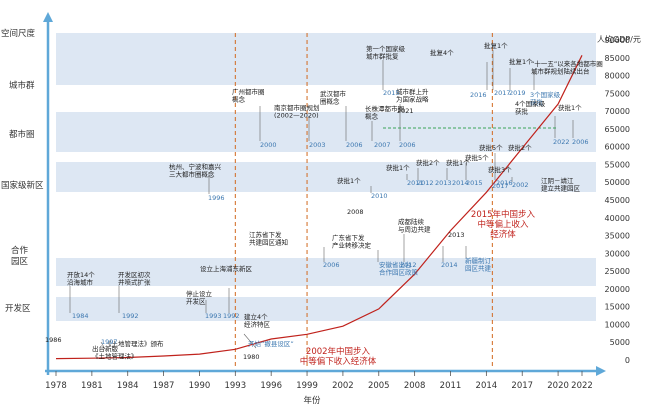 This screenshot has height=409, width=650. Describe the element at coordinates (271, 343) in the screenshot. I see `event-year-label: 开始“撤县设区”` at that location.